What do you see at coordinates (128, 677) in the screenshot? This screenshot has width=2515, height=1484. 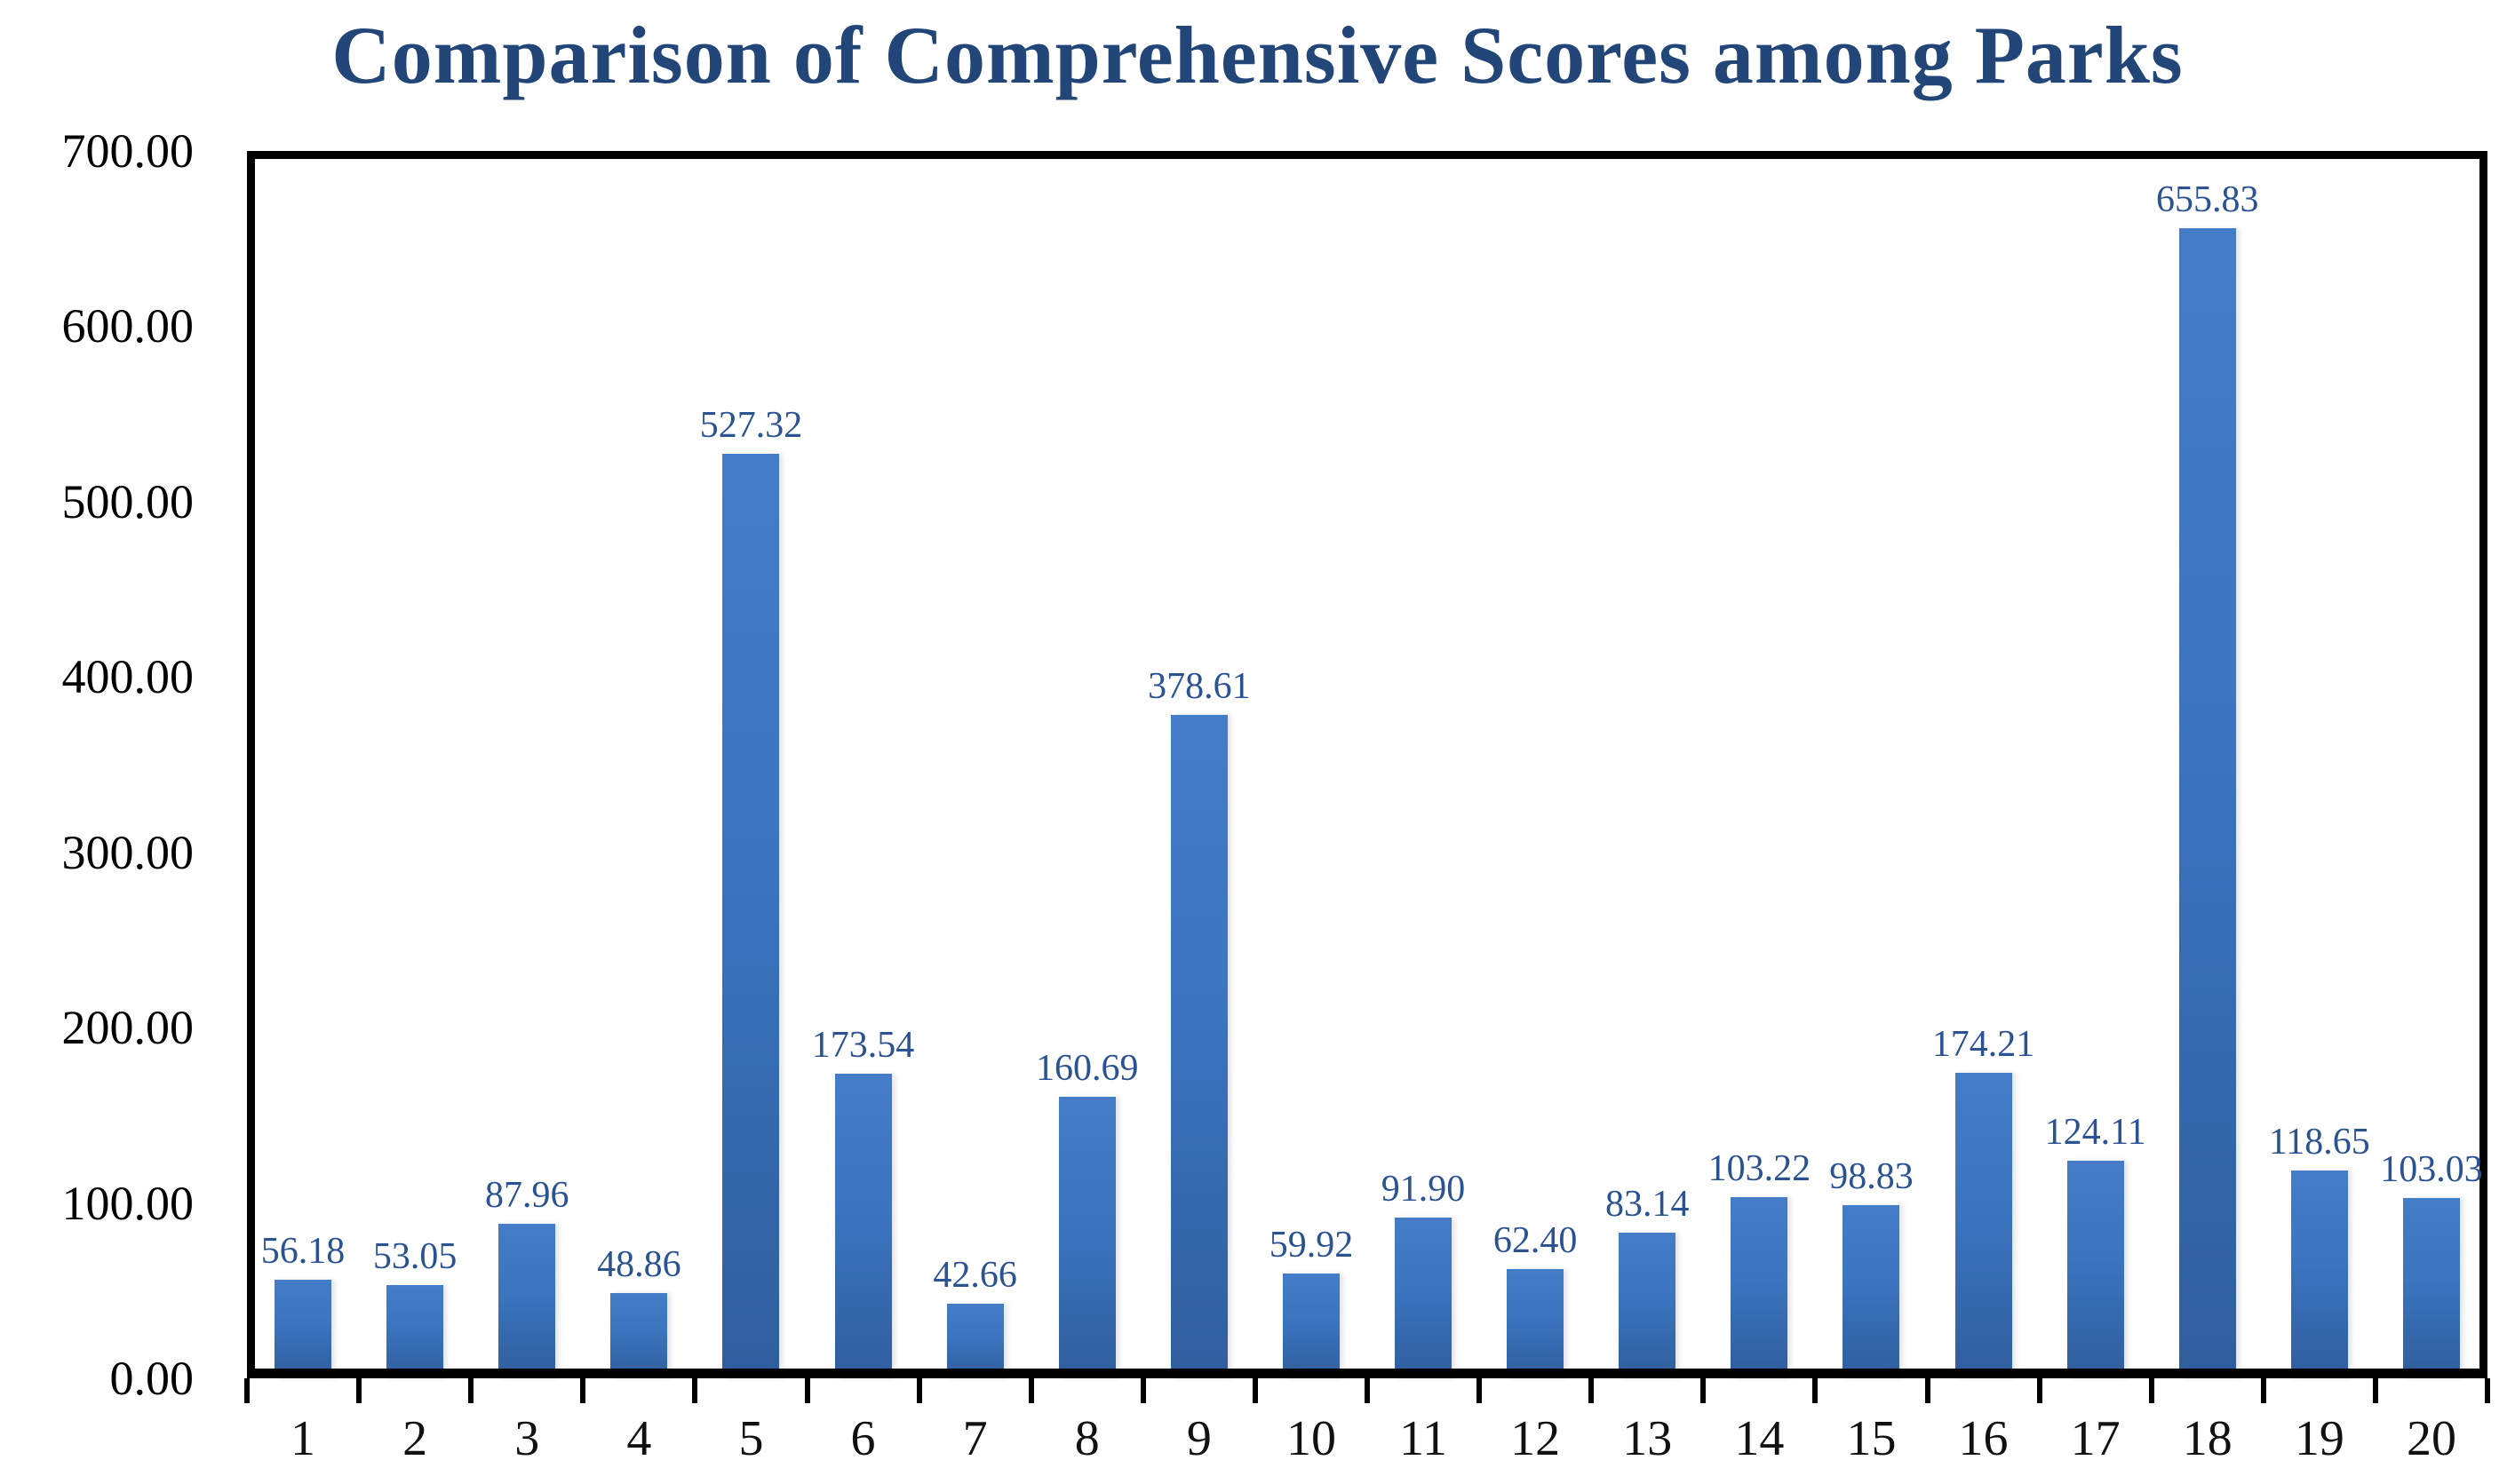 I see `y-axis-tick-label: 400.00` at bounding box center [128, 677].